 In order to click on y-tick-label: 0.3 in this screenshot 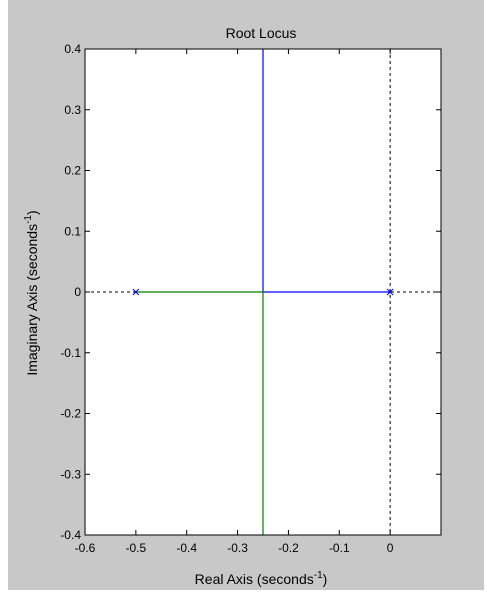, I will do `click(72, 110)`.